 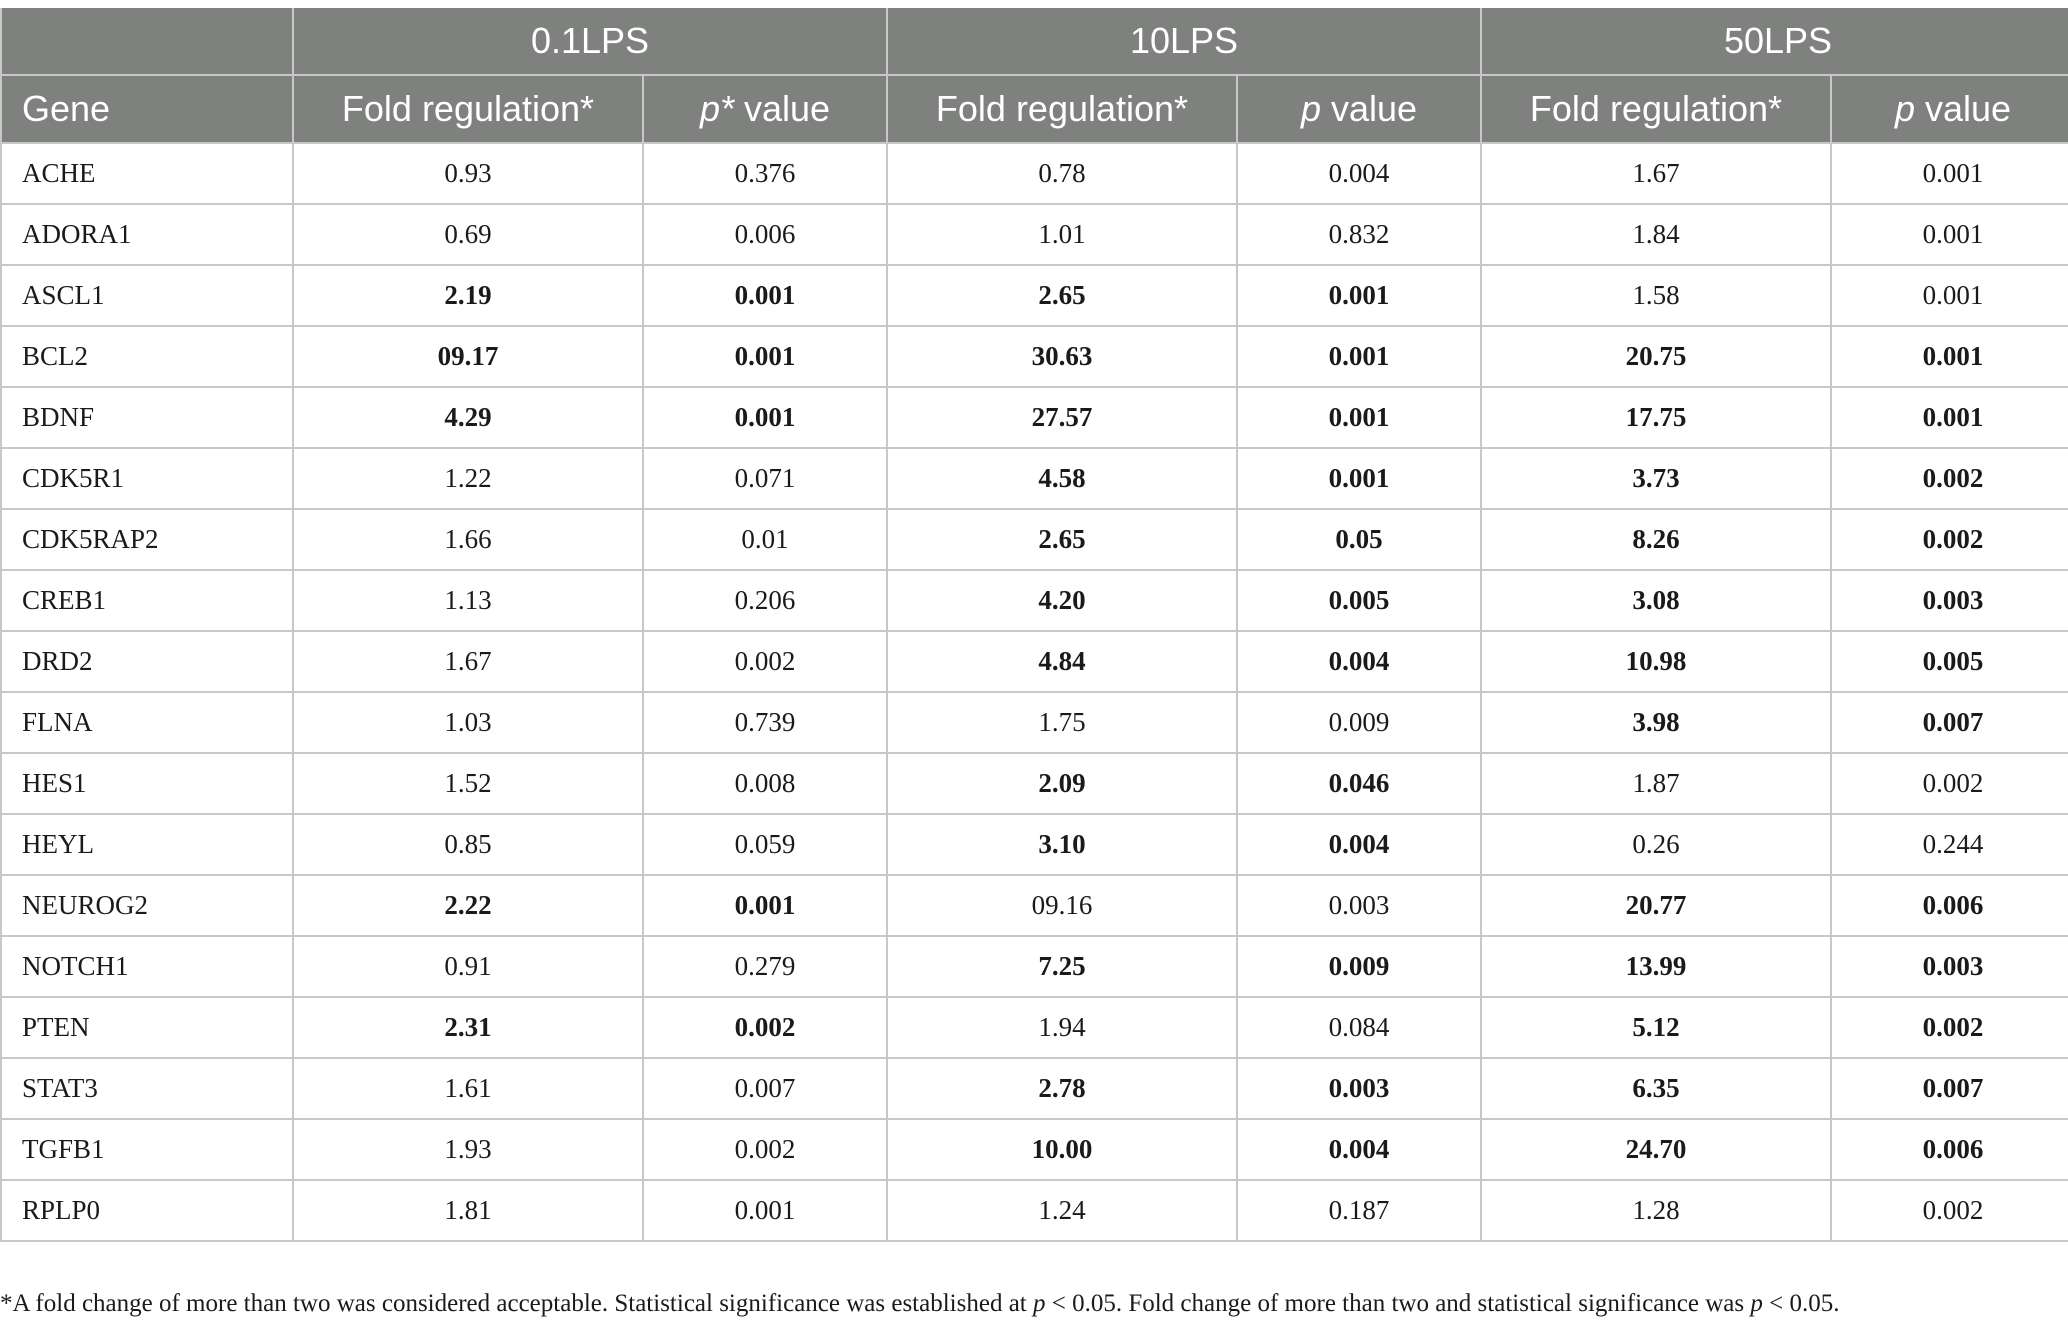 What do you see at coordinates (468, 600) in the screenshot?
I see `fold-regulation-cell: 1.13` at bounding box center [468, 600].